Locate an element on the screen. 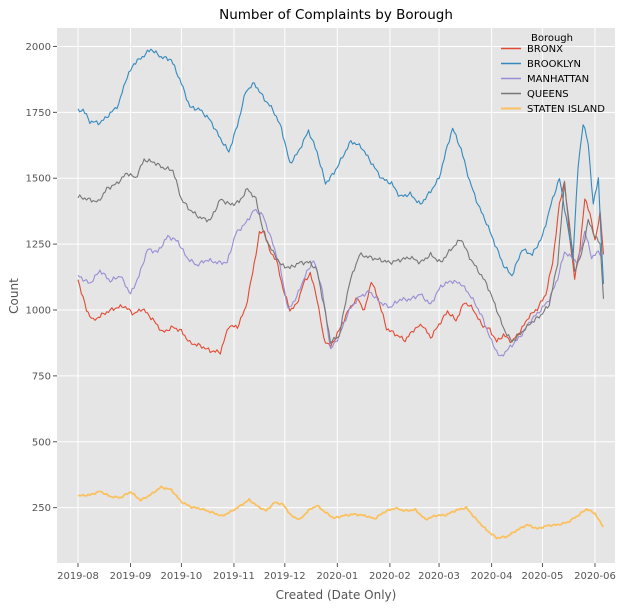 The image size is (625, 609). y-tick-label: 2000 is located at coordinates (38, 47).